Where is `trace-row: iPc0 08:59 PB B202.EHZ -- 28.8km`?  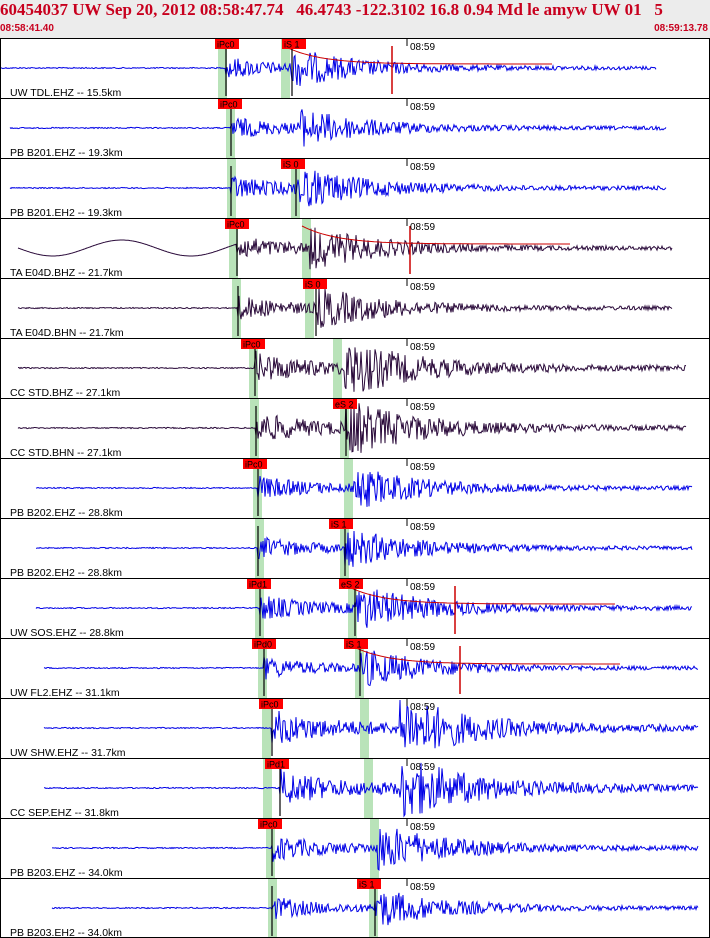
trace-row: iPc0 08:59 PB B202.EHZ -- 28.8km is located at coordinates (355, 488).